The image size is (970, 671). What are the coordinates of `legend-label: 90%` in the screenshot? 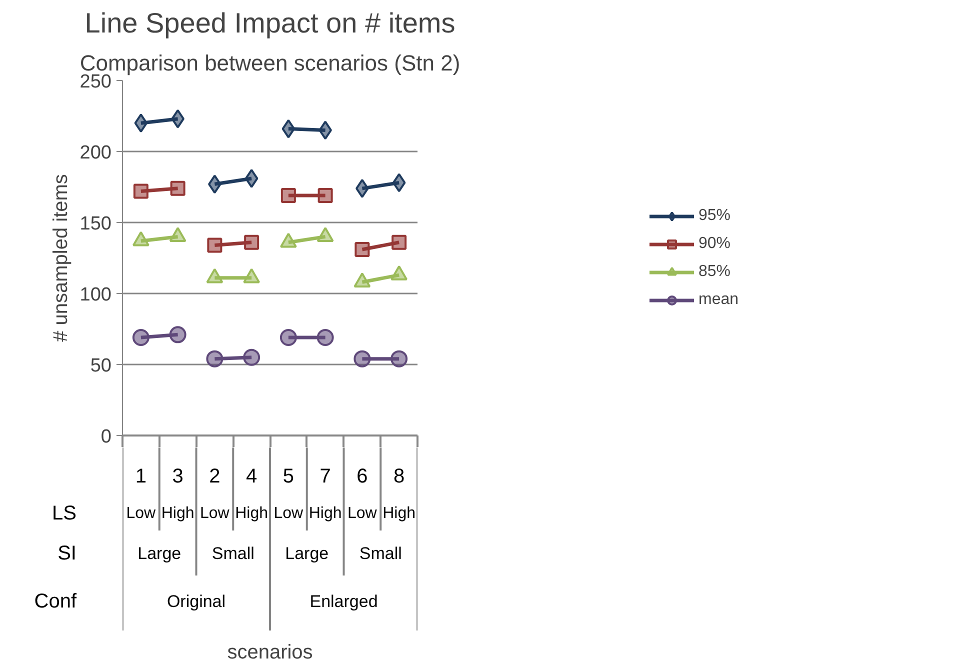 It's located at (714, 243).